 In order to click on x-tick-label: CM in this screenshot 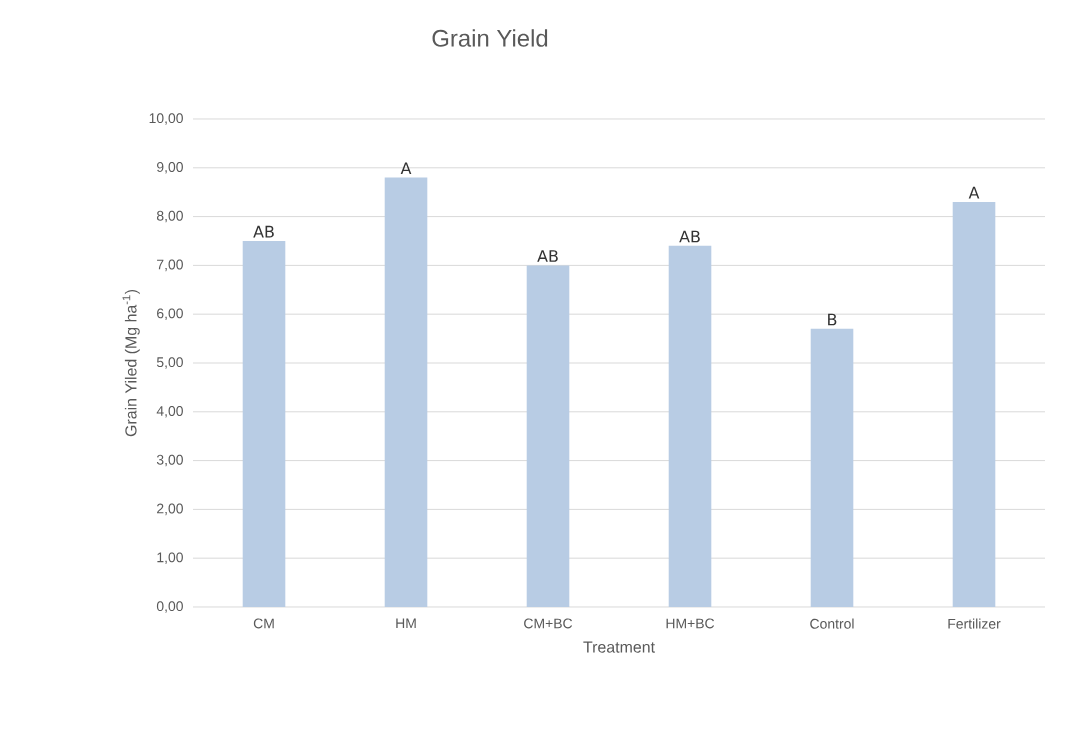, I will do `click(263, 623)`.